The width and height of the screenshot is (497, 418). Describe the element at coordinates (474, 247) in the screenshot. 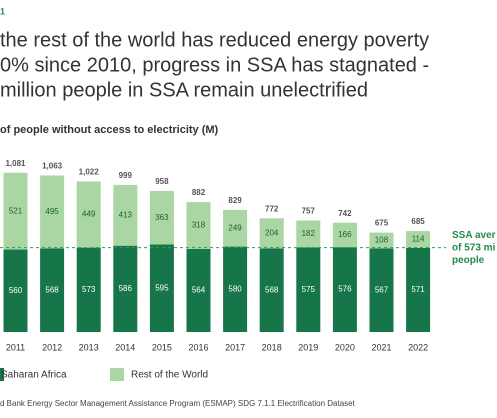

I see `annotation: of 573 mi` at that location.